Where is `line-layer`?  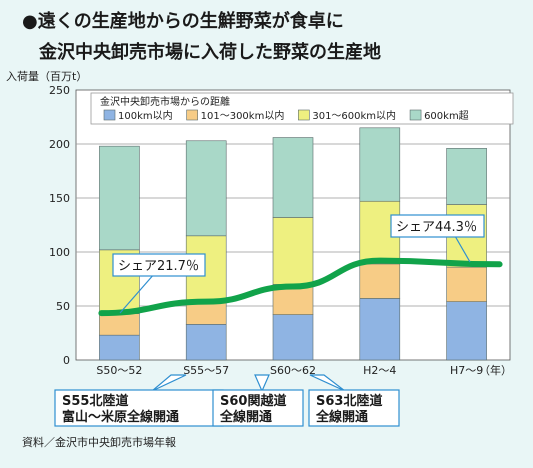 line-layer is located at coordinates (300, 287).